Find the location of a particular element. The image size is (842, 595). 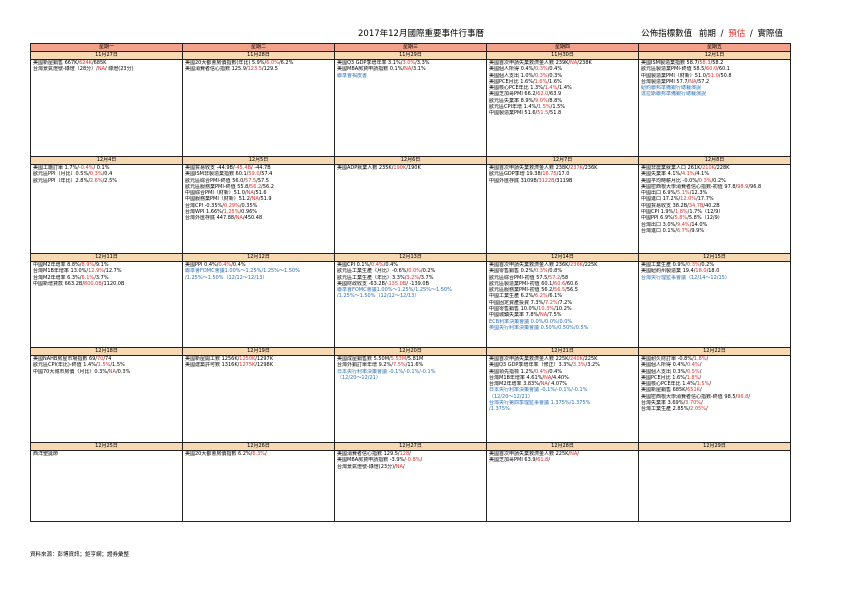

date-cell: 12月6日 is located at coordinates (410, 160).